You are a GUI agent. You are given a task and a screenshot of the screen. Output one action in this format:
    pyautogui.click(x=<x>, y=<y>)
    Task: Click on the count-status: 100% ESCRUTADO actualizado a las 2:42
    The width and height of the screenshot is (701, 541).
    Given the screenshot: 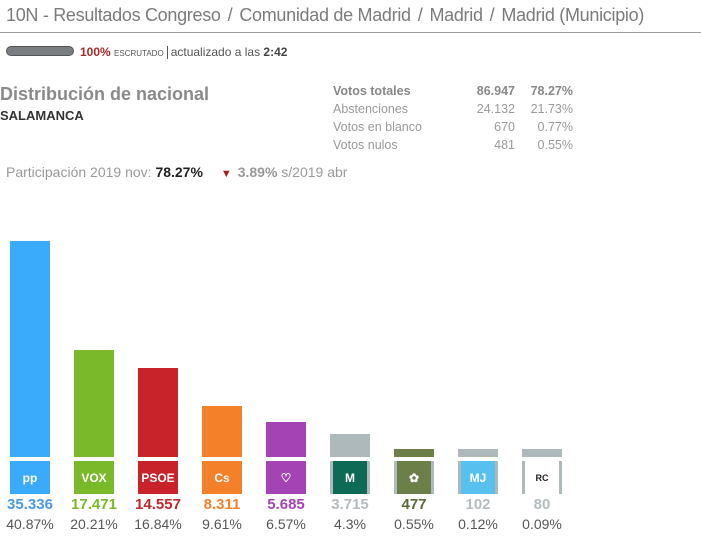 What is the action you would take?
    pyautogui.click(x=184, y=52)
    